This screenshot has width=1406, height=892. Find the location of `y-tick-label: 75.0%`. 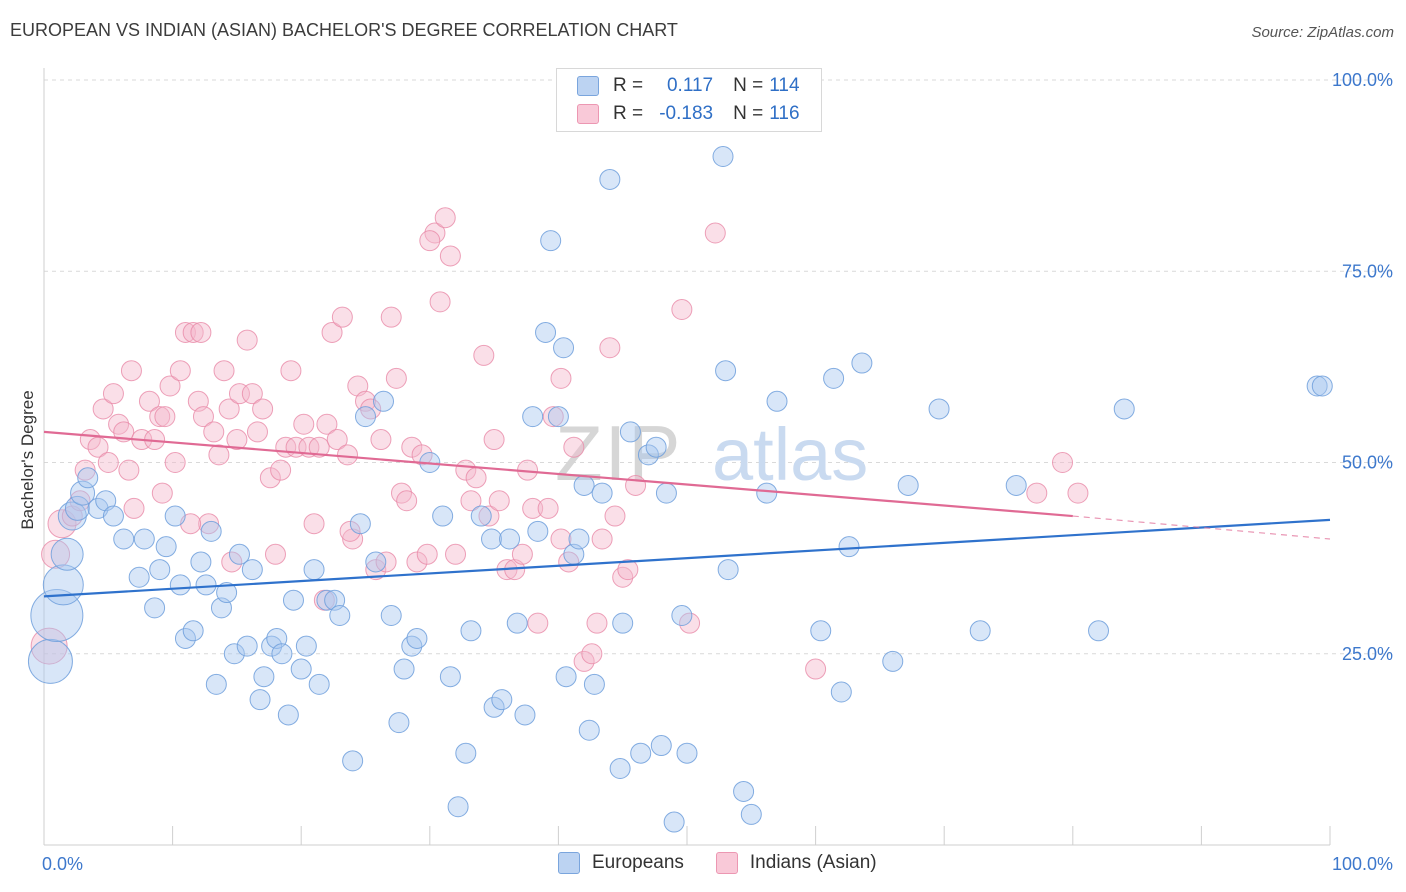

y-tick-label: 75.0% is located at coordinates (1367, 271).